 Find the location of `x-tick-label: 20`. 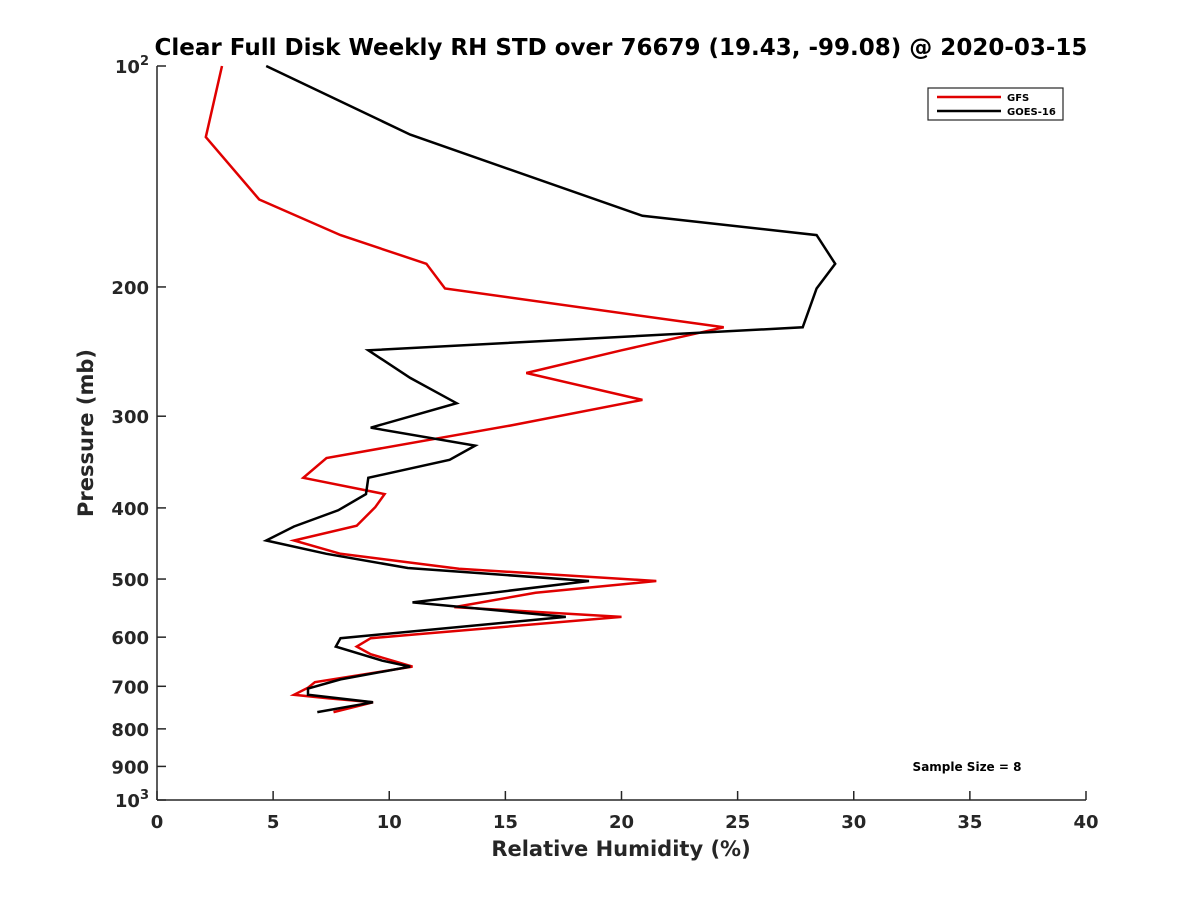

x-tick-label: 20 is located at coordinates (621, 822).